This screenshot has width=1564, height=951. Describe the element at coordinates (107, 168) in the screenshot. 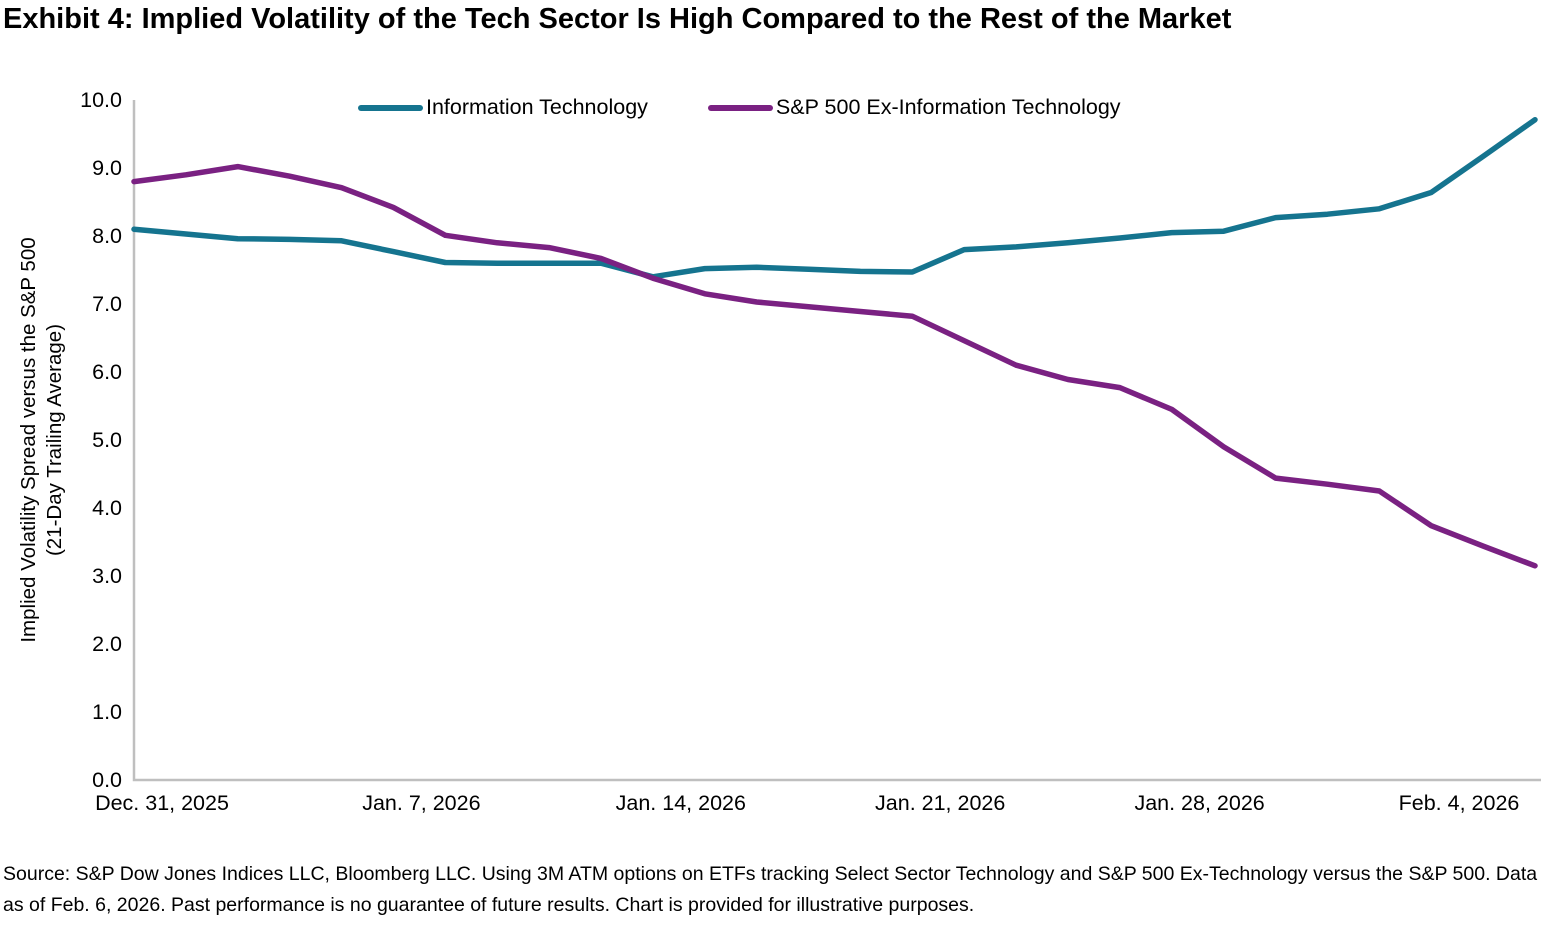

I see `y-tick-label: 9.0` at that location.